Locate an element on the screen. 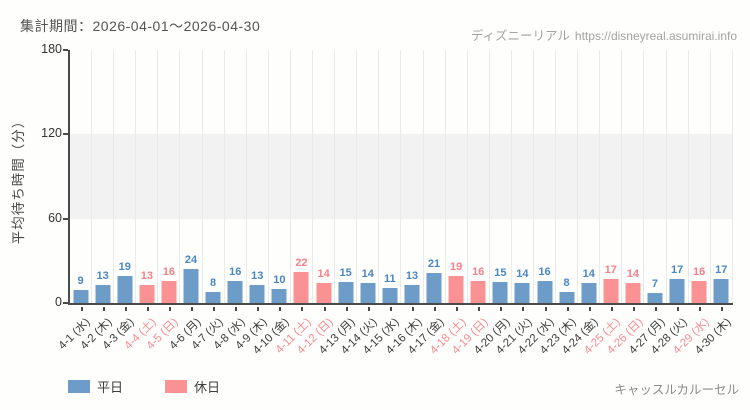 The height and width of the screenshot is (410, 750). x-axis-label: 4-20 (月) is located at coordinates (492, 336).